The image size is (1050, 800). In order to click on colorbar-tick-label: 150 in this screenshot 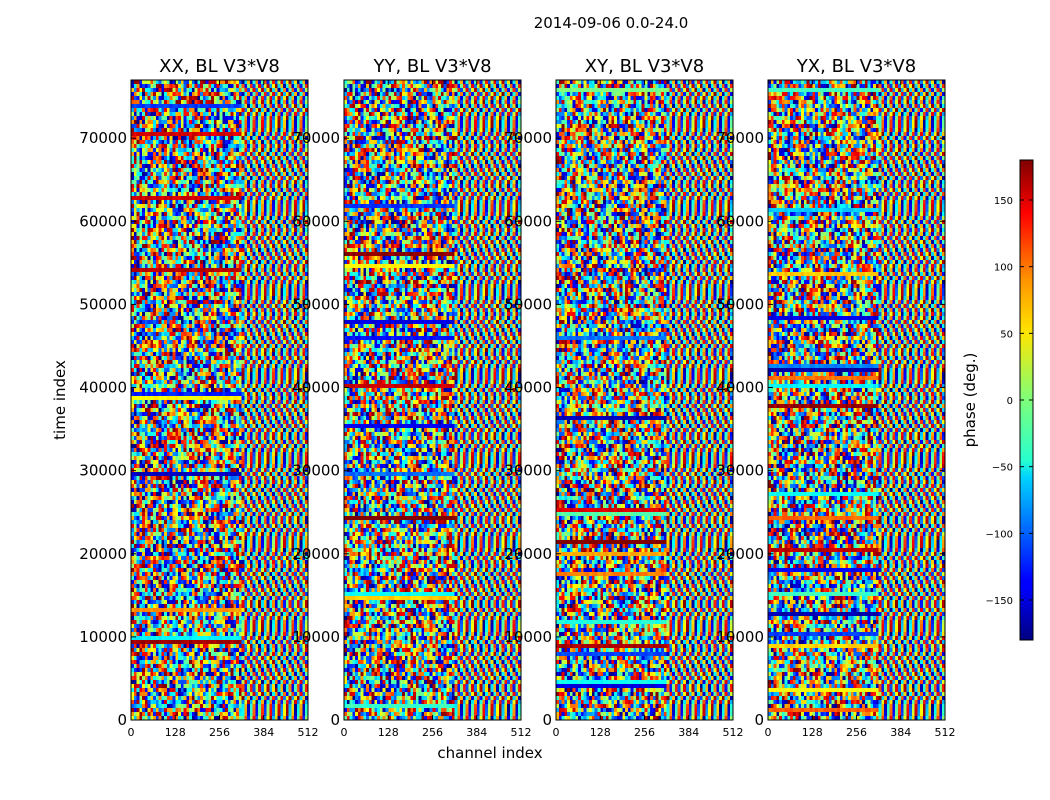, I will do `click(1003, 201)`.